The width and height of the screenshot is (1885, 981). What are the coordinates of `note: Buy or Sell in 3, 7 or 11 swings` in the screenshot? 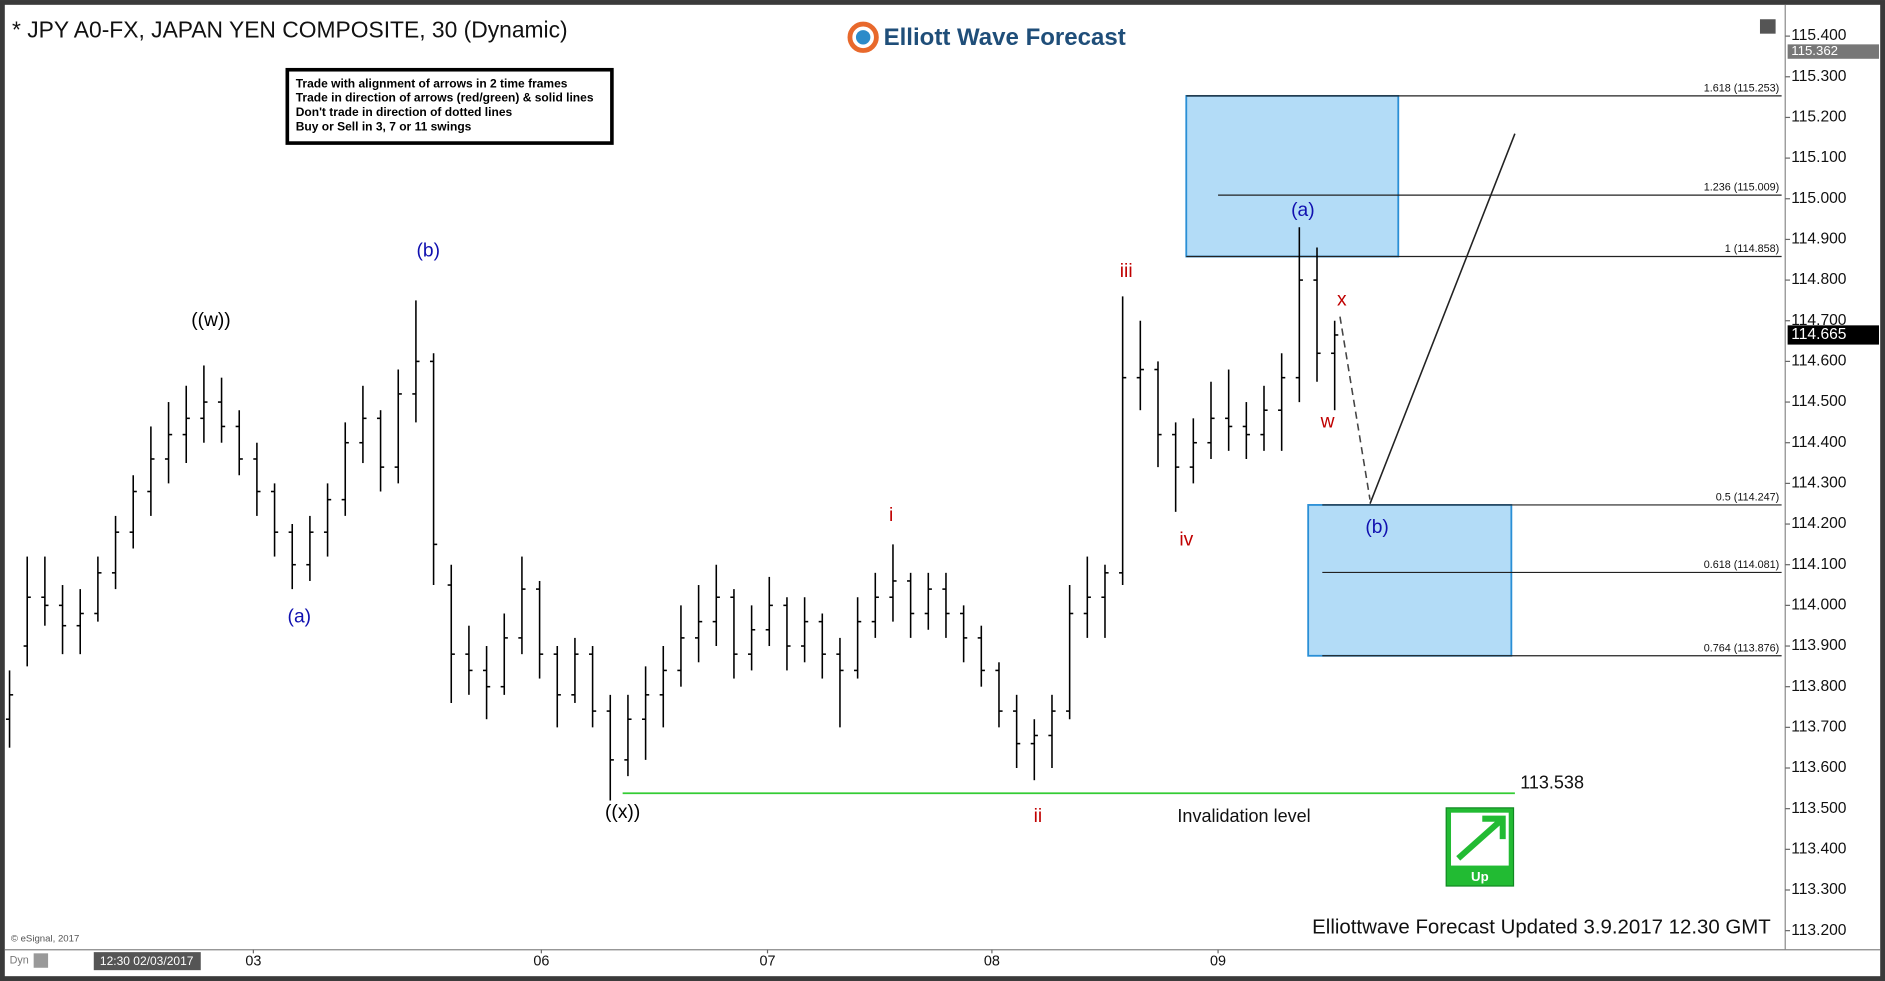 It's located at (384, 127).